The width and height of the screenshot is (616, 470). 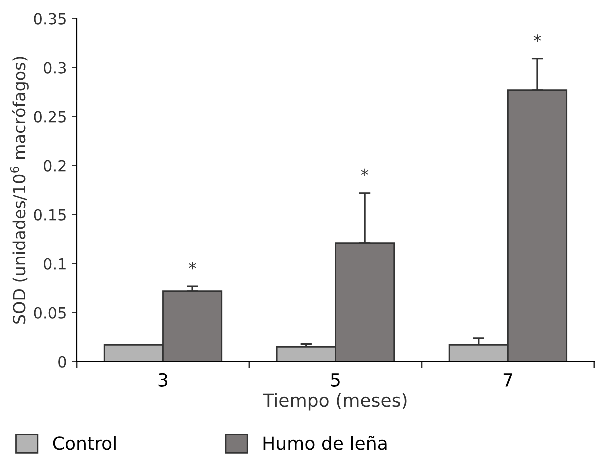 What do you see at coordinates (50, 313) in the screenshot?
I see `y-tick-label: 0.05` at bounding box center [50, 313].